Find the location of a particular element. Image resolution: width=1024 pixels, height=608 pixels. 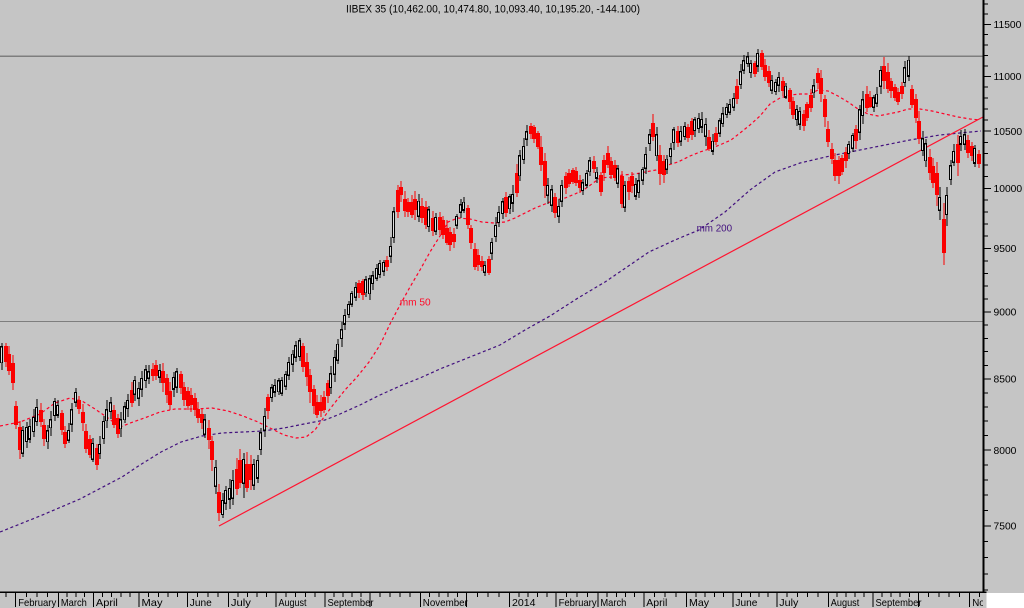

svg-text: 11000 is located at coordinates (1008, 77).